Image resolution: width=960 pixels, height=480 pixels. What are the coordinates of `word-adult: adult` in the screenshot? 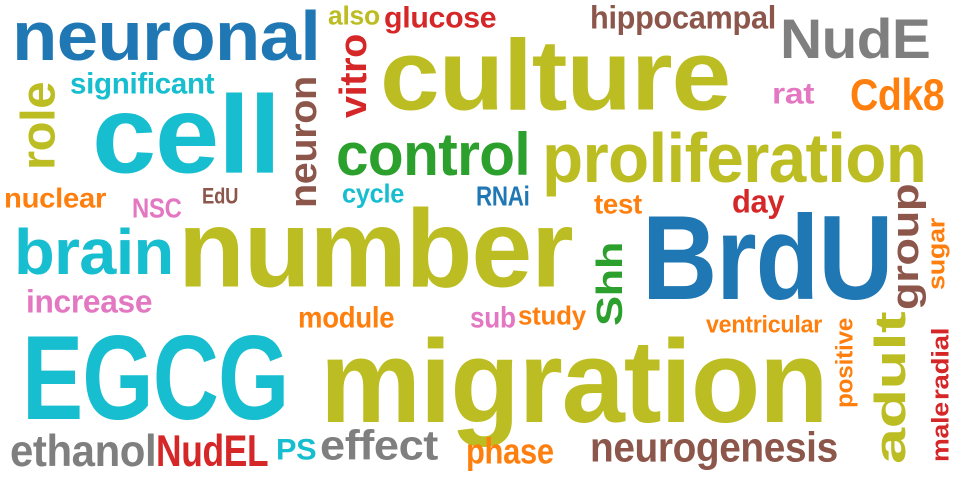 It's located at (890, 388).